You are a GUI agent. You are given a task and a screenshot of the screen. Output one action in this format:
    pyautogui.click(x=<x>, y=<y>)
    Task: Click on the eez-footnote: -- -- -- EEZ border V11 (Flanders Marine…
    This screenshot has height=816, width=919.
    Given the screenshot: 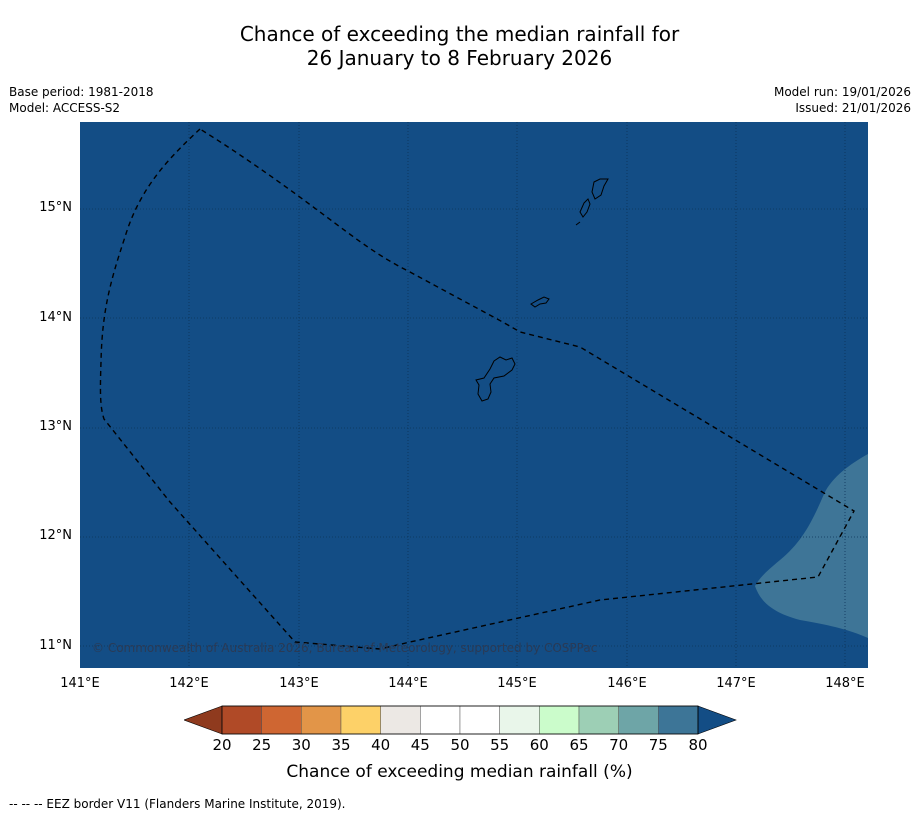 What is the action you would take?
    pyautogui.click(x=177, y=804)
    